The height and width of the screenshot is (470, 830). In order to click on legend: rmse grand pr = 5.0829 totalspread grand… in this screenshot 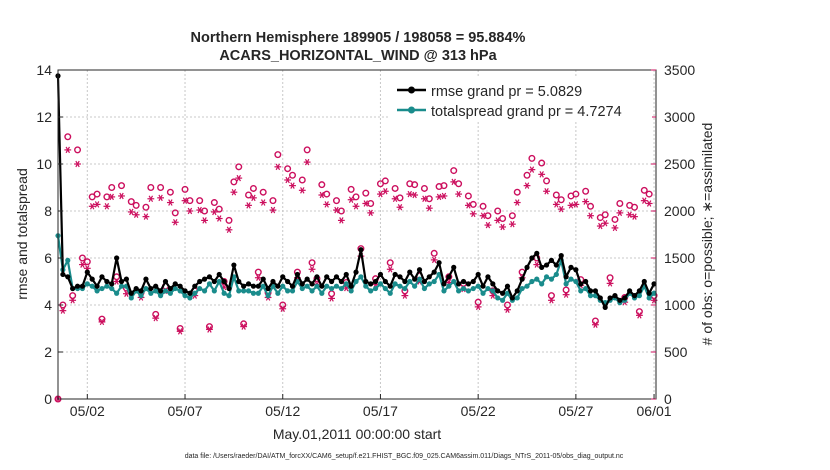, I will do `click(521, 99)`.